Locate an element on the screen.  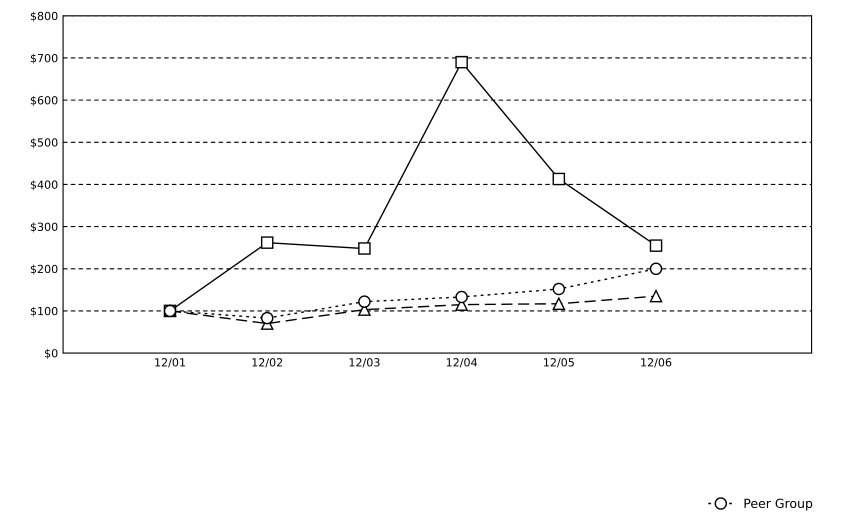
x-tick-label: 12/06 is located at coordinates (656, 363).